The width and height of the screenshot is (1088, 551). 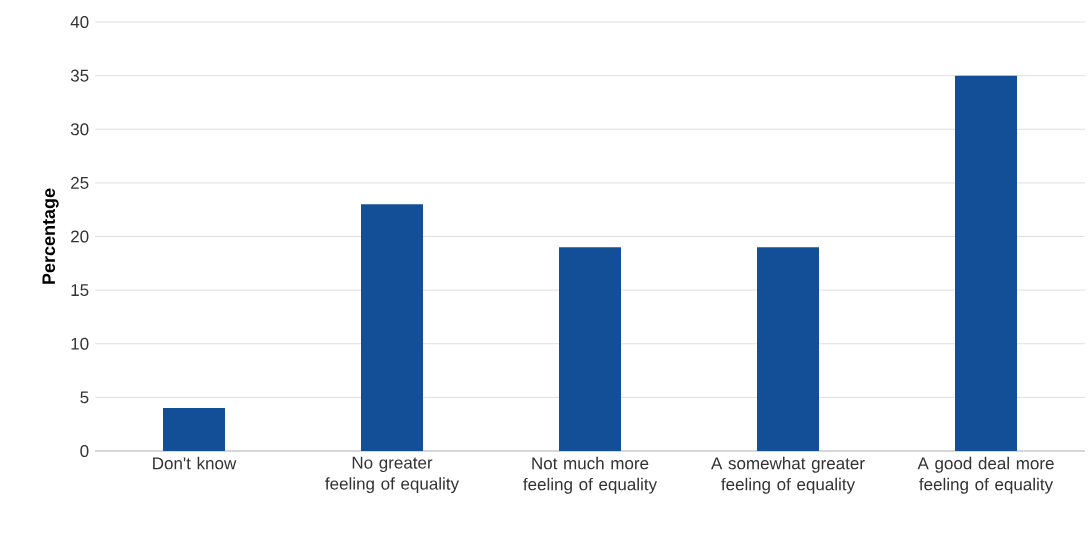 I want to click on x-tick-label: Don't know, so click(x=195, y=463).